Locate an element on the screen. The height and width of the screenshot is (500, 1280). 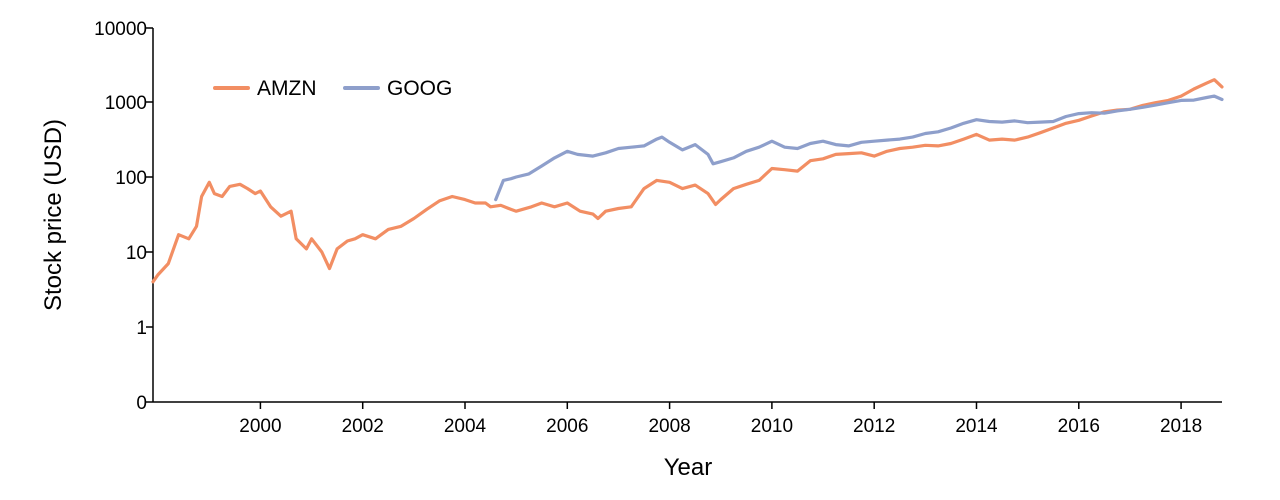
series-line-goog is located at coordinates (859, 148).